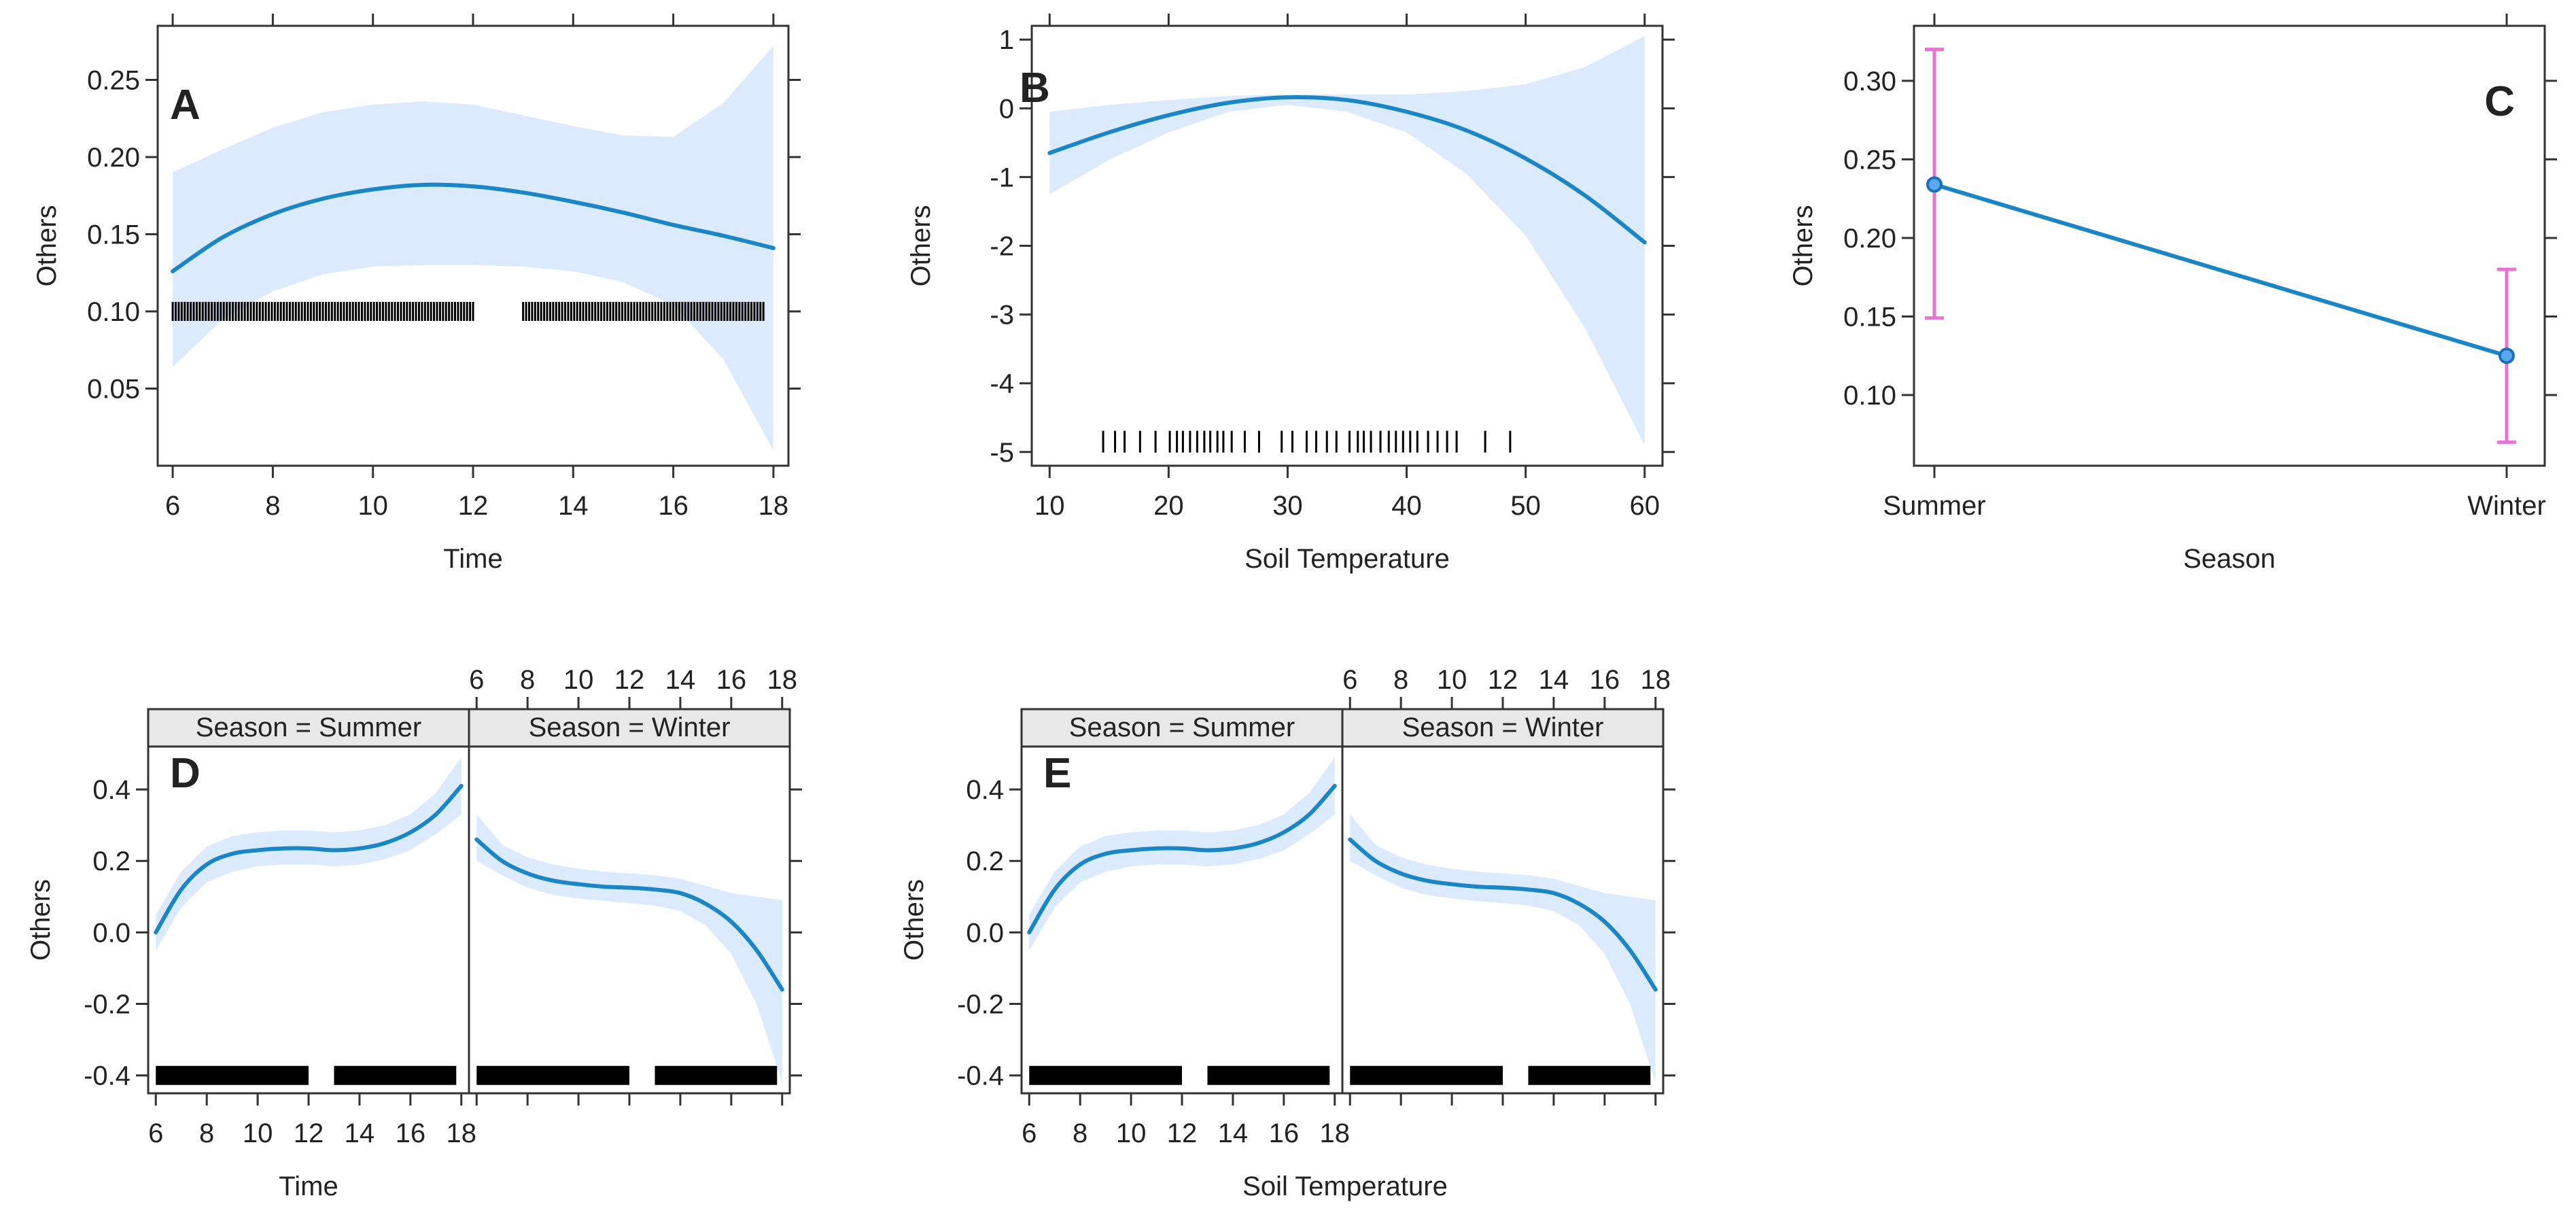 The height and width of the screenshot is (1215, 2576). I want to click on x-tick-label: 60, so click(1644, 506).